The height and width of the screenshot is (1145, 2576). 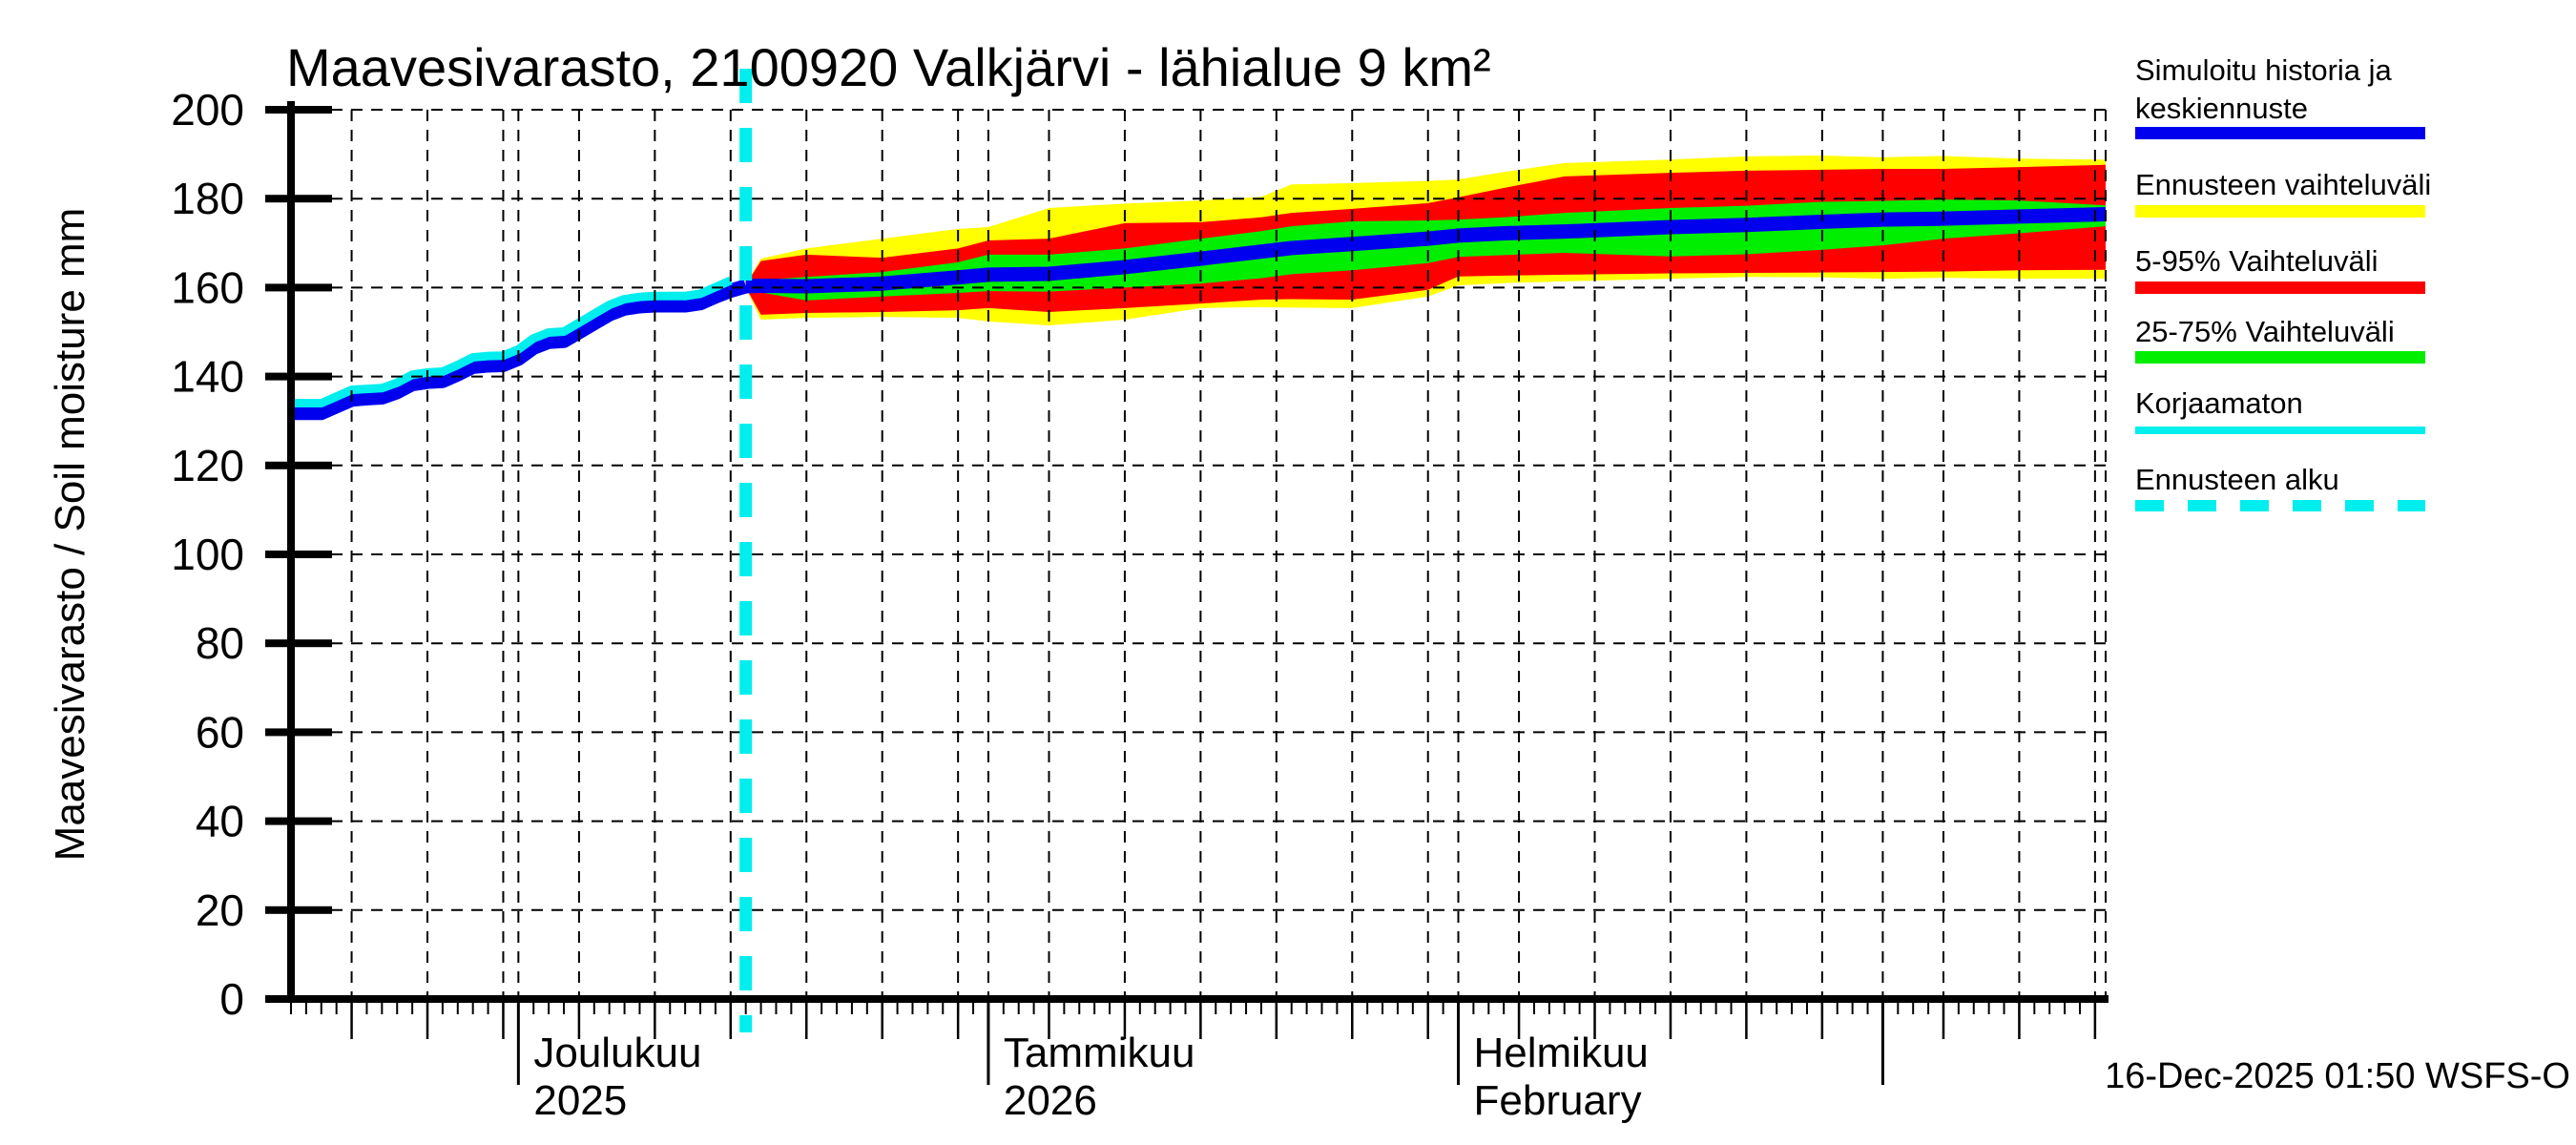 What do you see at coordinates (2221, 109) in the screenshot?
I see `legend-label: keskiennuste` at bounding box center [2221, 109].